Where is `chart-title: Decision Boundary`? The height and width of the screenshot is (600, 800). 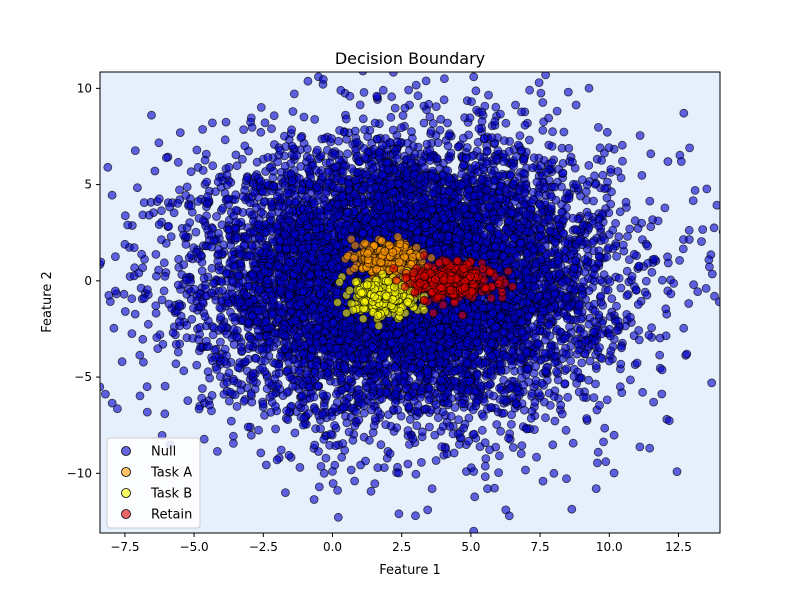
chart-title: Decision Boundary is located at coordinates (410, 58).